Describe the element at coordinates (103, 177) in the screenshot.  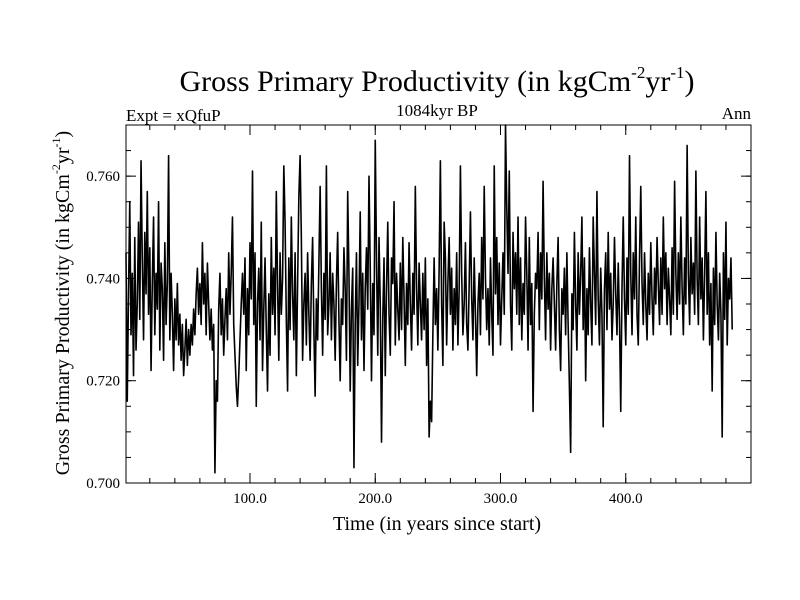
I see `y-tick-label: 0.760` at that location.